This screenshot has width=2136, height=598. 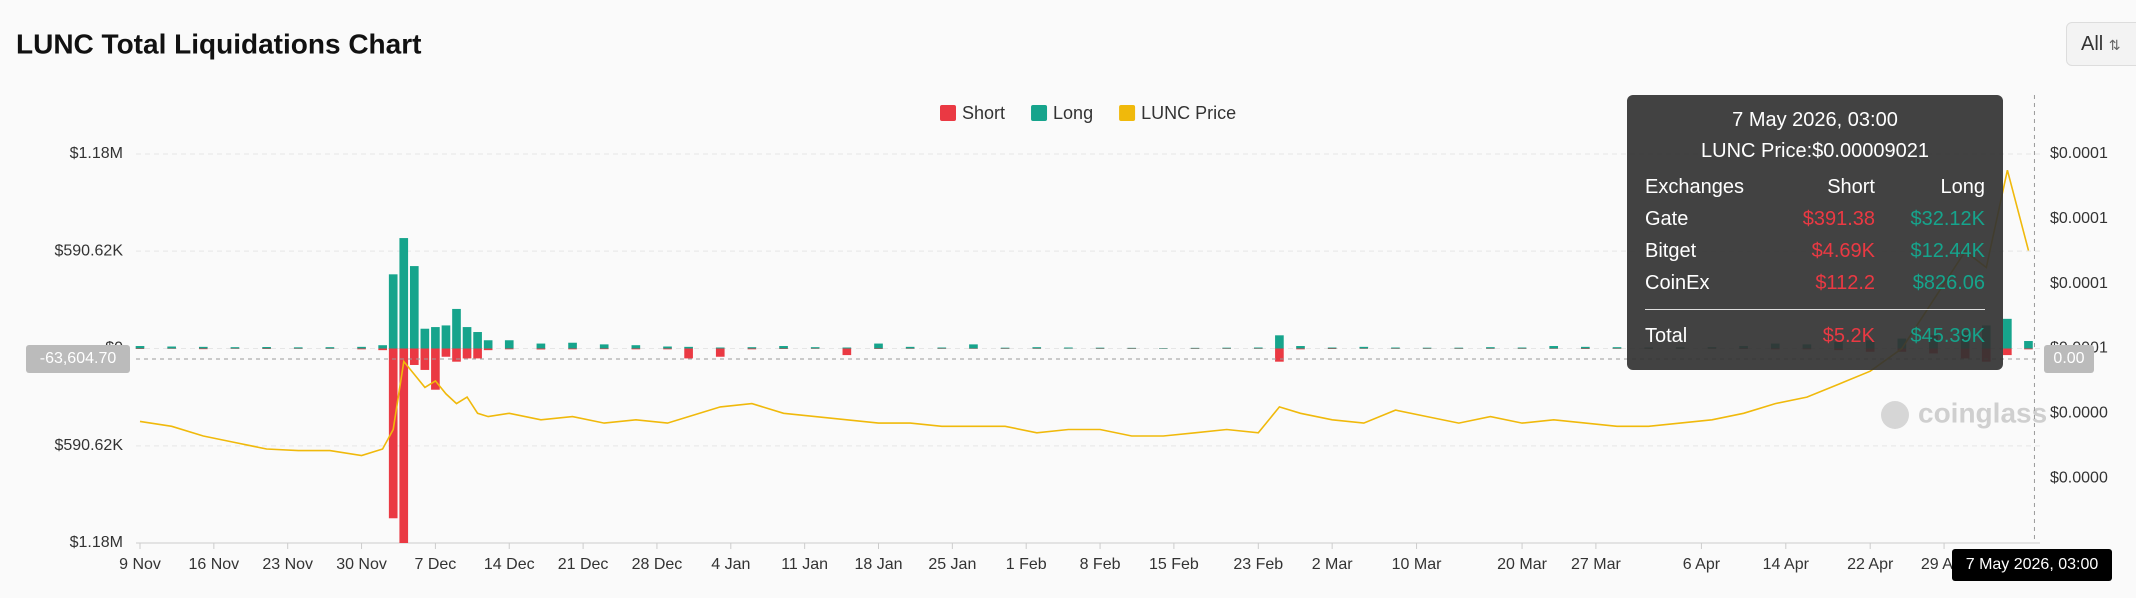 I want to click on x-tick-label: 7 Dec, so click(x=436, y=564).